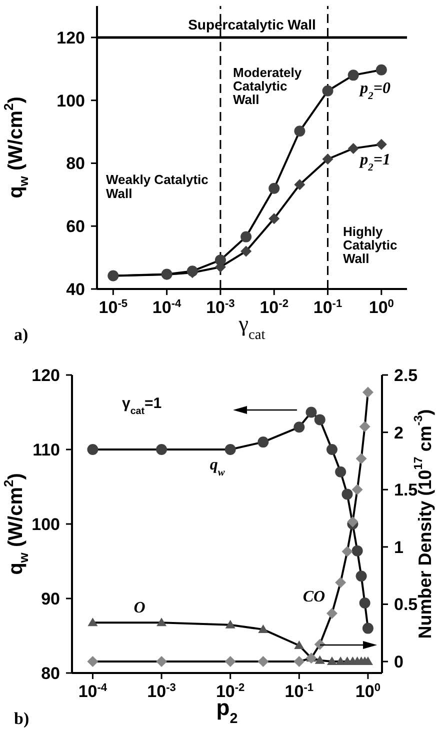 This screenshot has width=439, height=729. Describe the element at coordinates (157, 186) in the screenshot. I see `annotation: Weakly Catalytic Wall` at that location.